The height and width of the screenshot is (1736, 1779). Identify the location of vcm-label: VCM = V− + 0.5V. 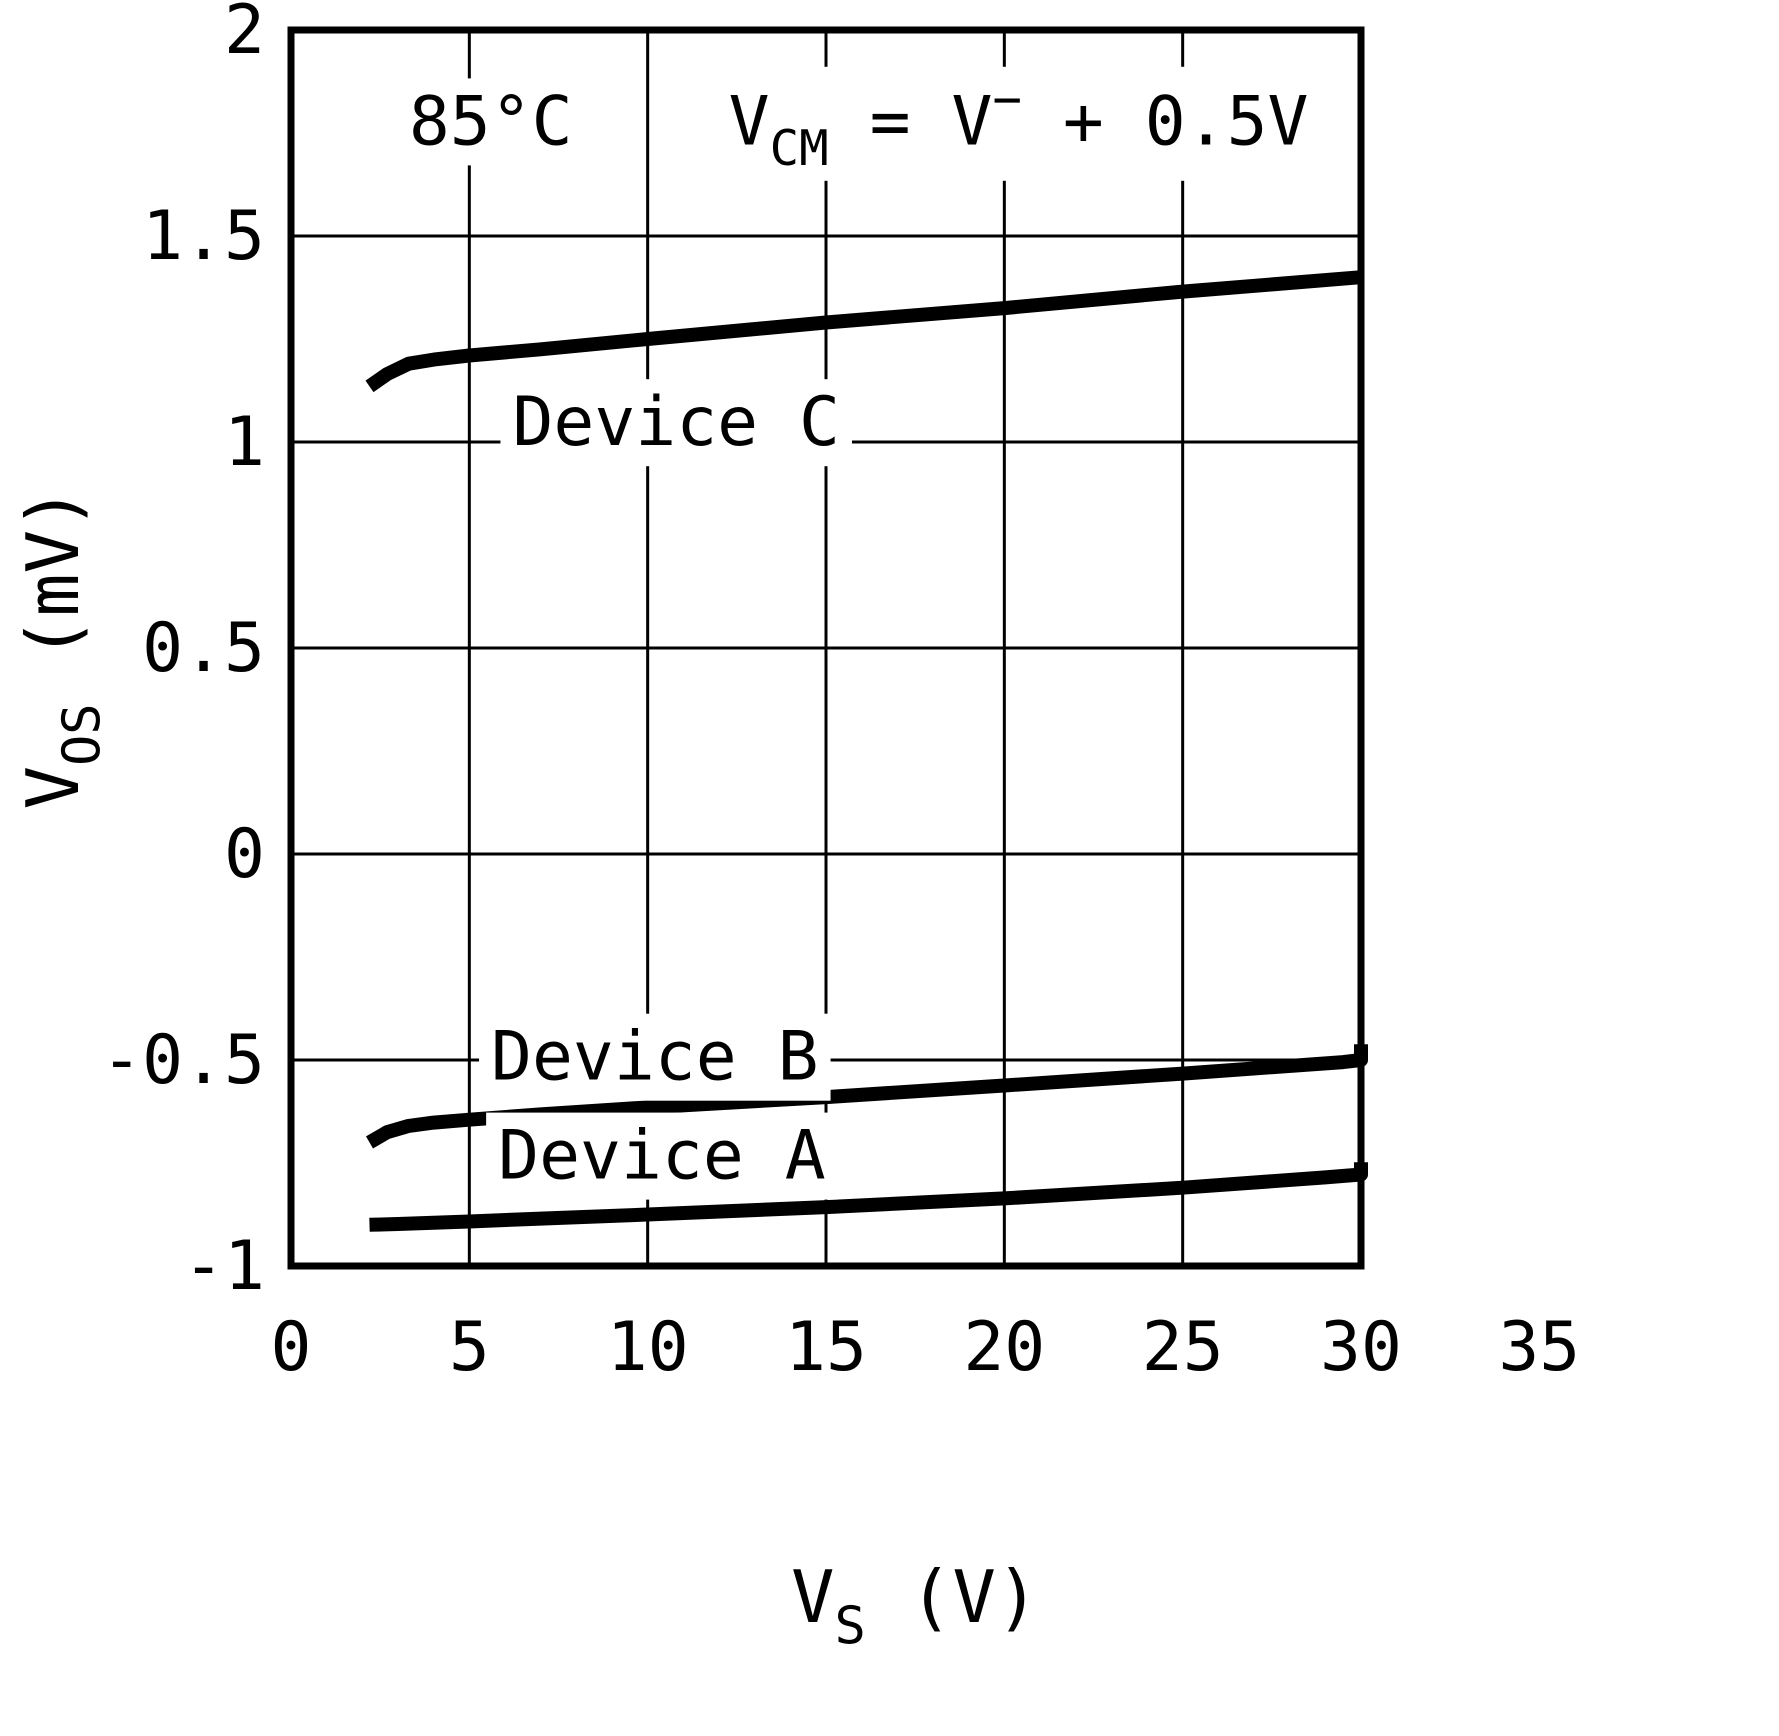
(1019, 124).